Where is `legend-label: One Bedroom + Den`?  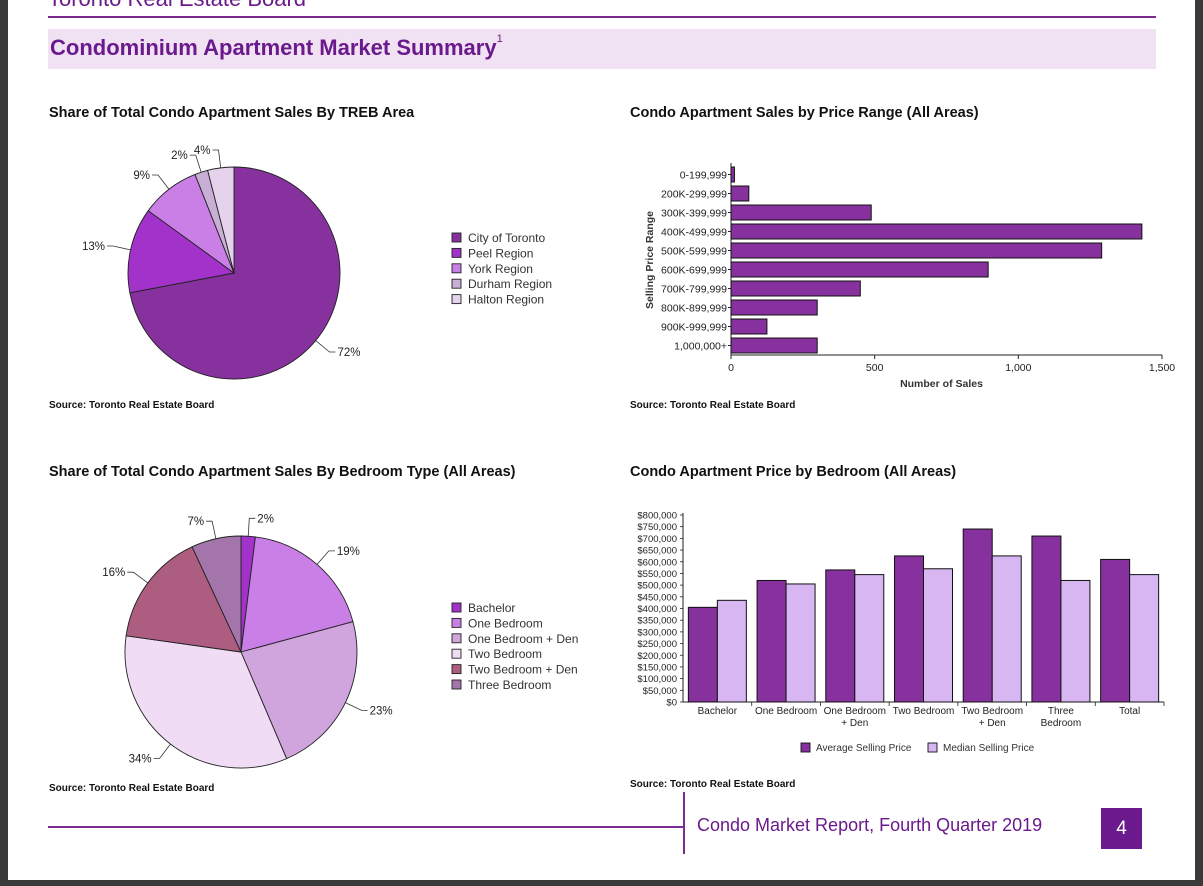
legend-label: One Bedroom + Den is located at coordinates (523, 639).